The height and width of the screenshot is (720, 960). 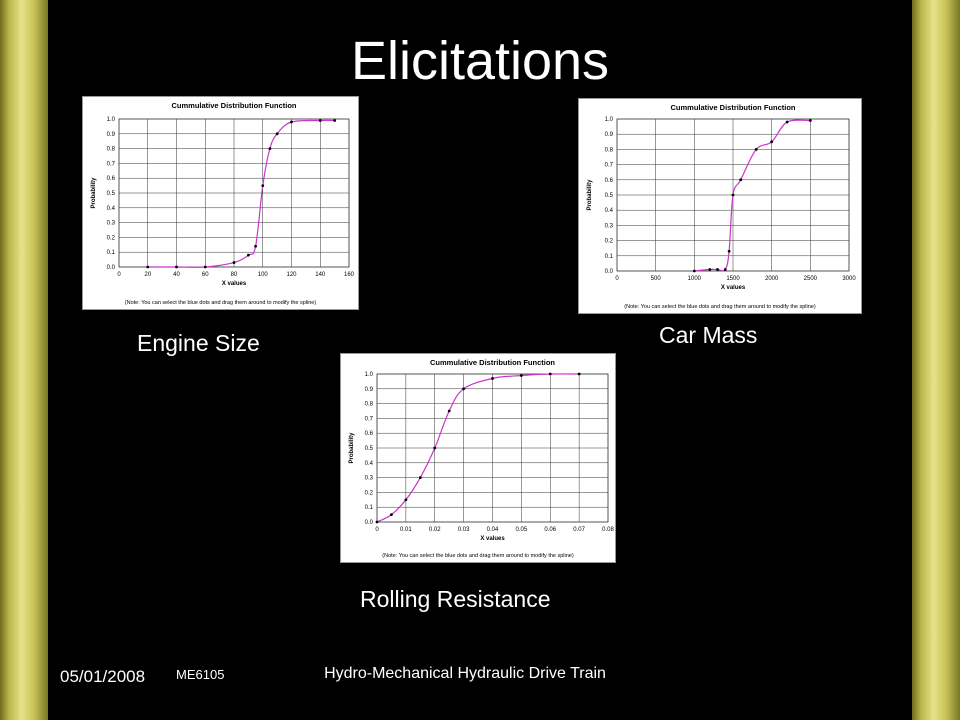 I want to click on x-tick-label: 0.07, so click(x=579, y=530).